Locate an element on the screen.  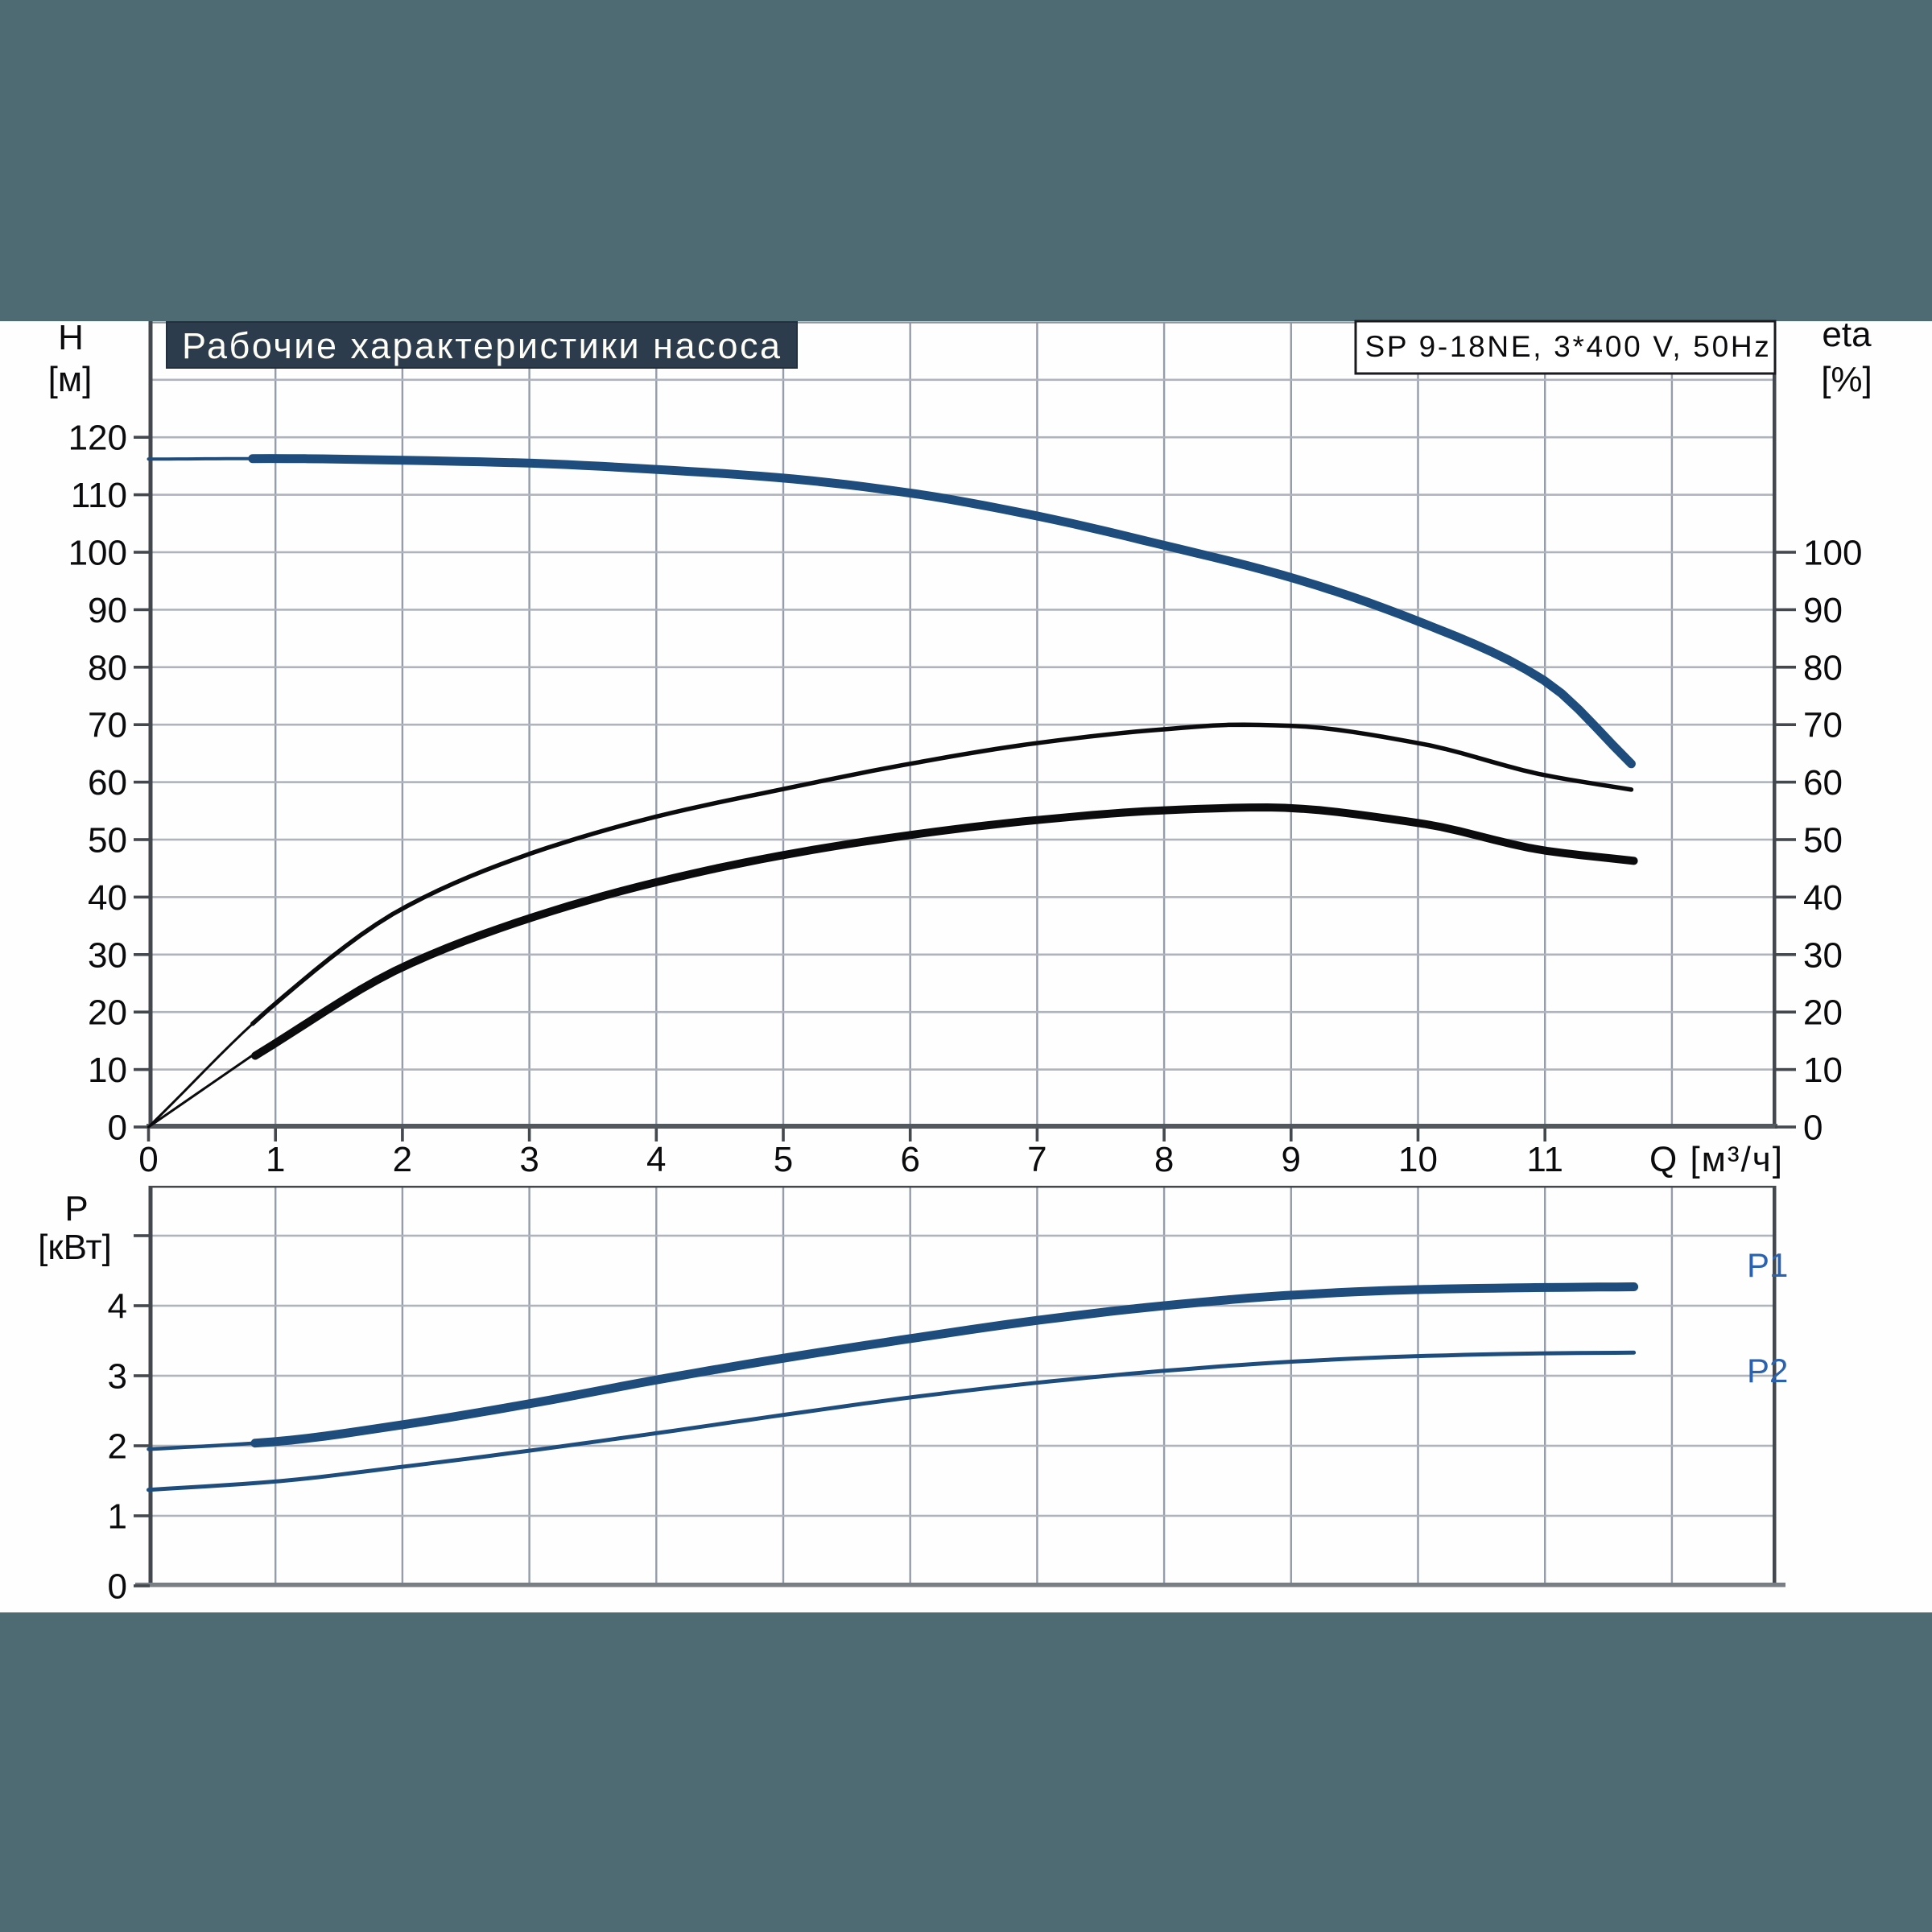
svg-text: 6 is located at coordinates (909, 1159).